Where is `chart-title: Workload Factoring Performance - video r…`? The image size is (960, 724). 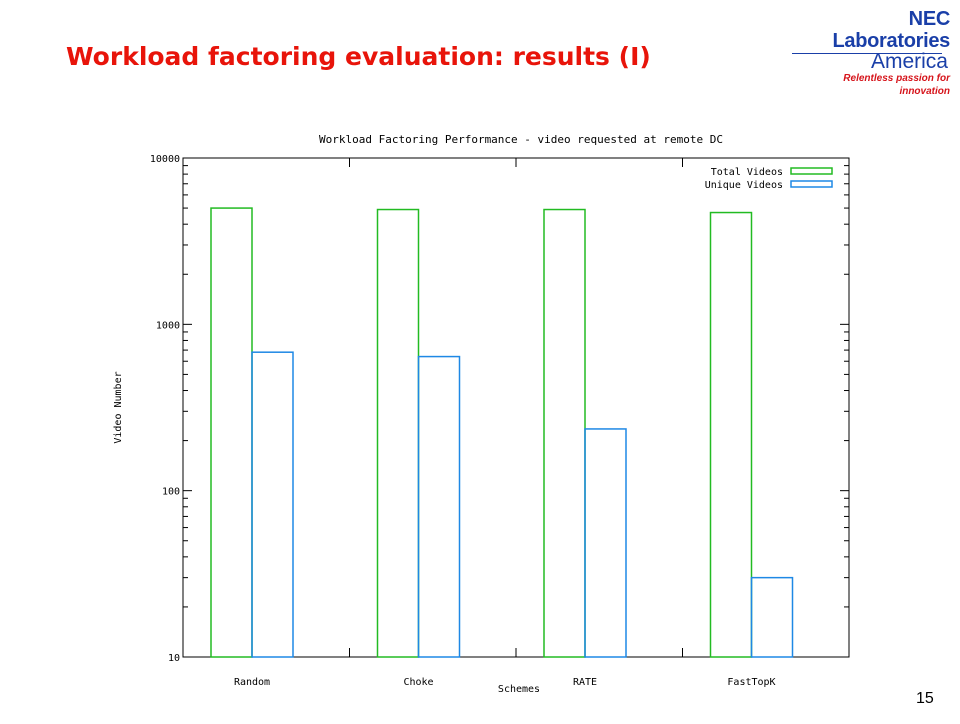 chart-title: Workload Factoring Performance - video r… is located at coordinates (521, 139).